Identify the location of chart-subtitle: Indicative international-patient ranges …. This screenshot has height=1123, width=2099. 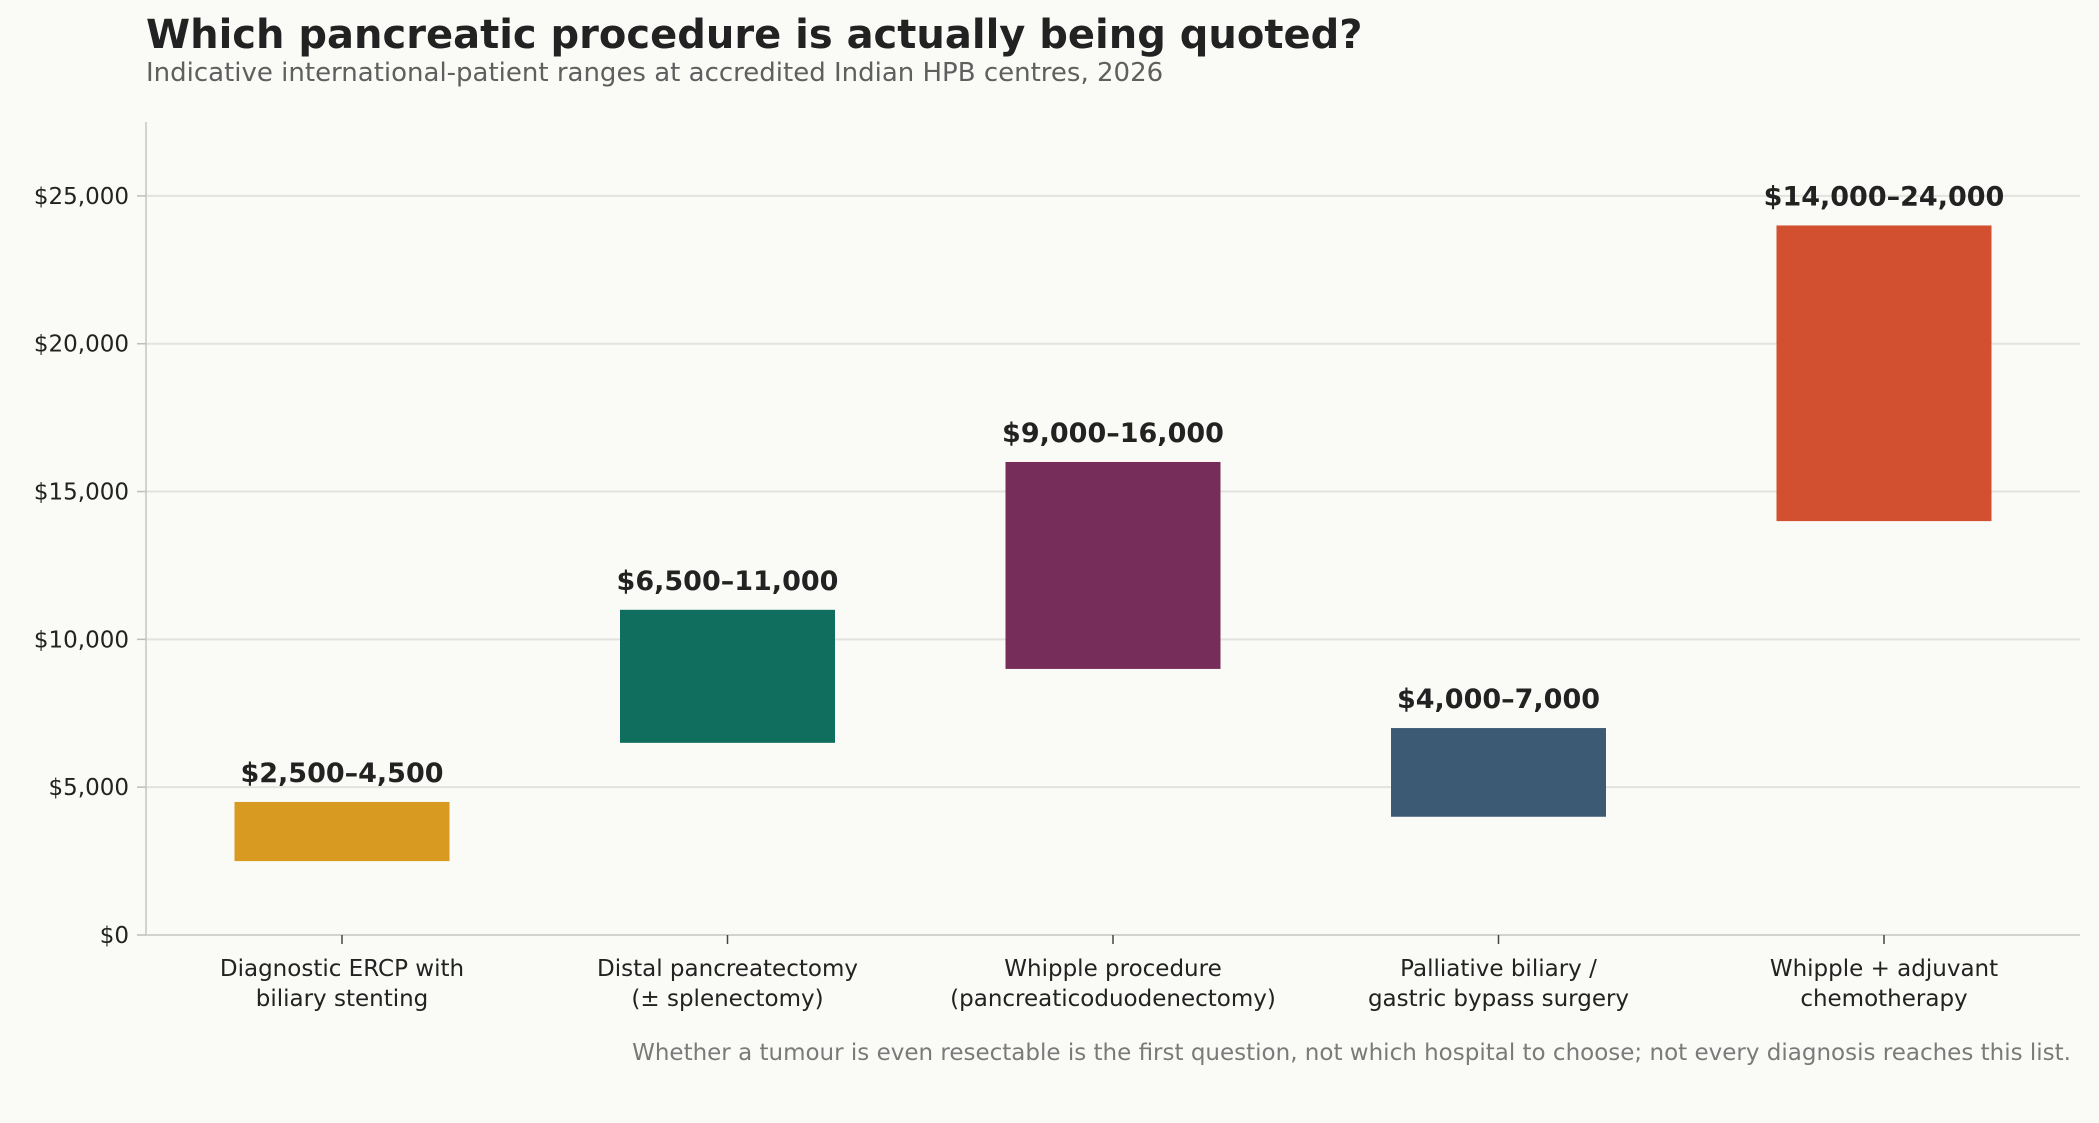
(655, 73).